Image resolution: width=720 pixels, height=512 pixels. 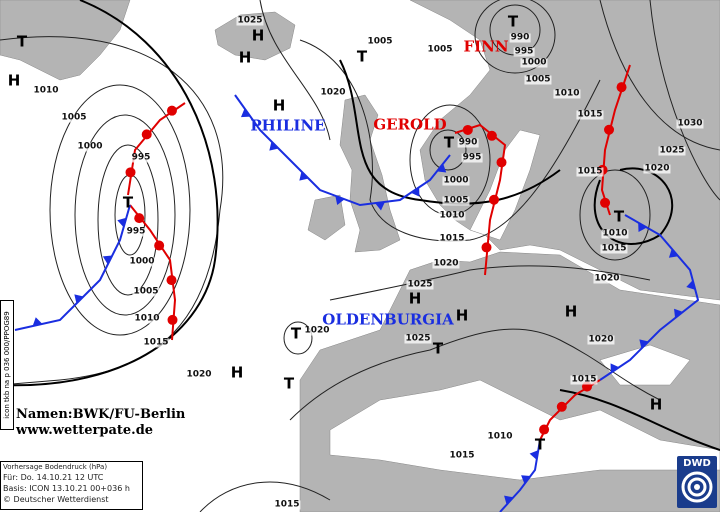 I want to click on system-name-gerold: GEROLD, so click(x=410, y=124).